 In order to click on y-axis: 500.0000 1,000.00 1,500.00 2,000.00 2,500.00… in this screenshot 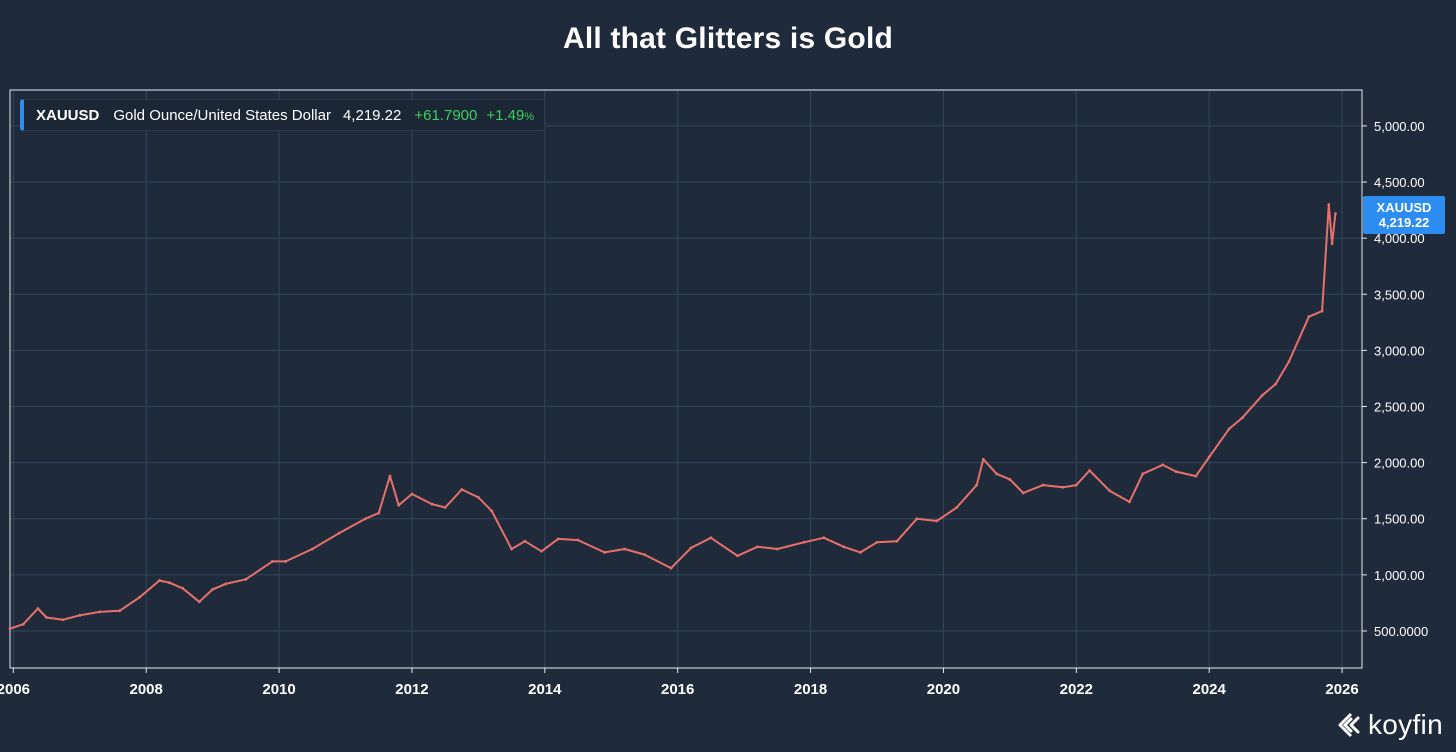, I will do `click(1395, 379)`.